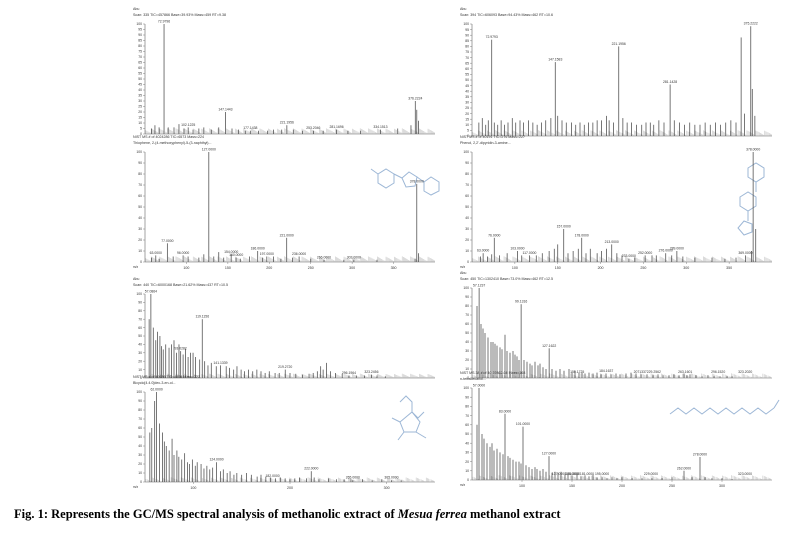 The height and width of the screenshot is (538, 809). I want to click on peak-label: 296.1520, so click(718, 372).